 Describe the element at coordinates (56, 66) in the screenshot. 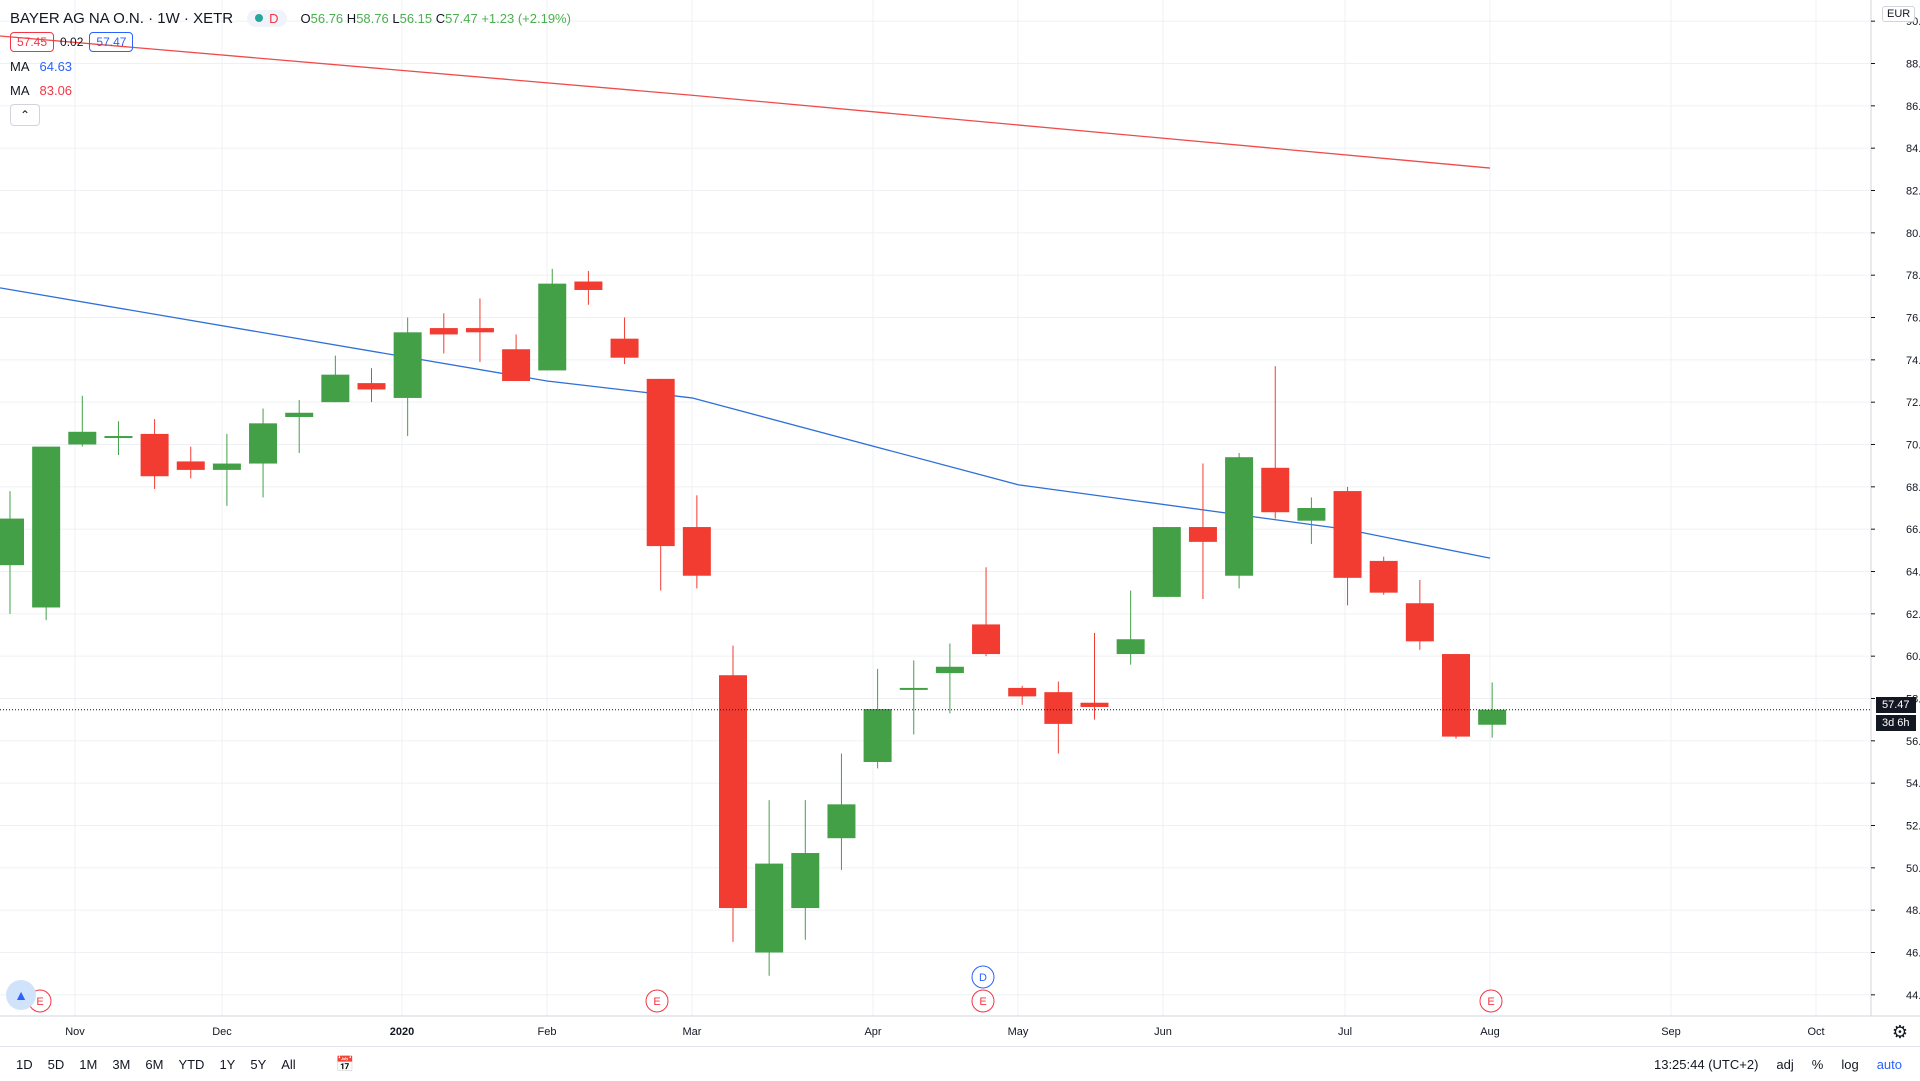

I see `ma-fast-value: 64.63` at that location.